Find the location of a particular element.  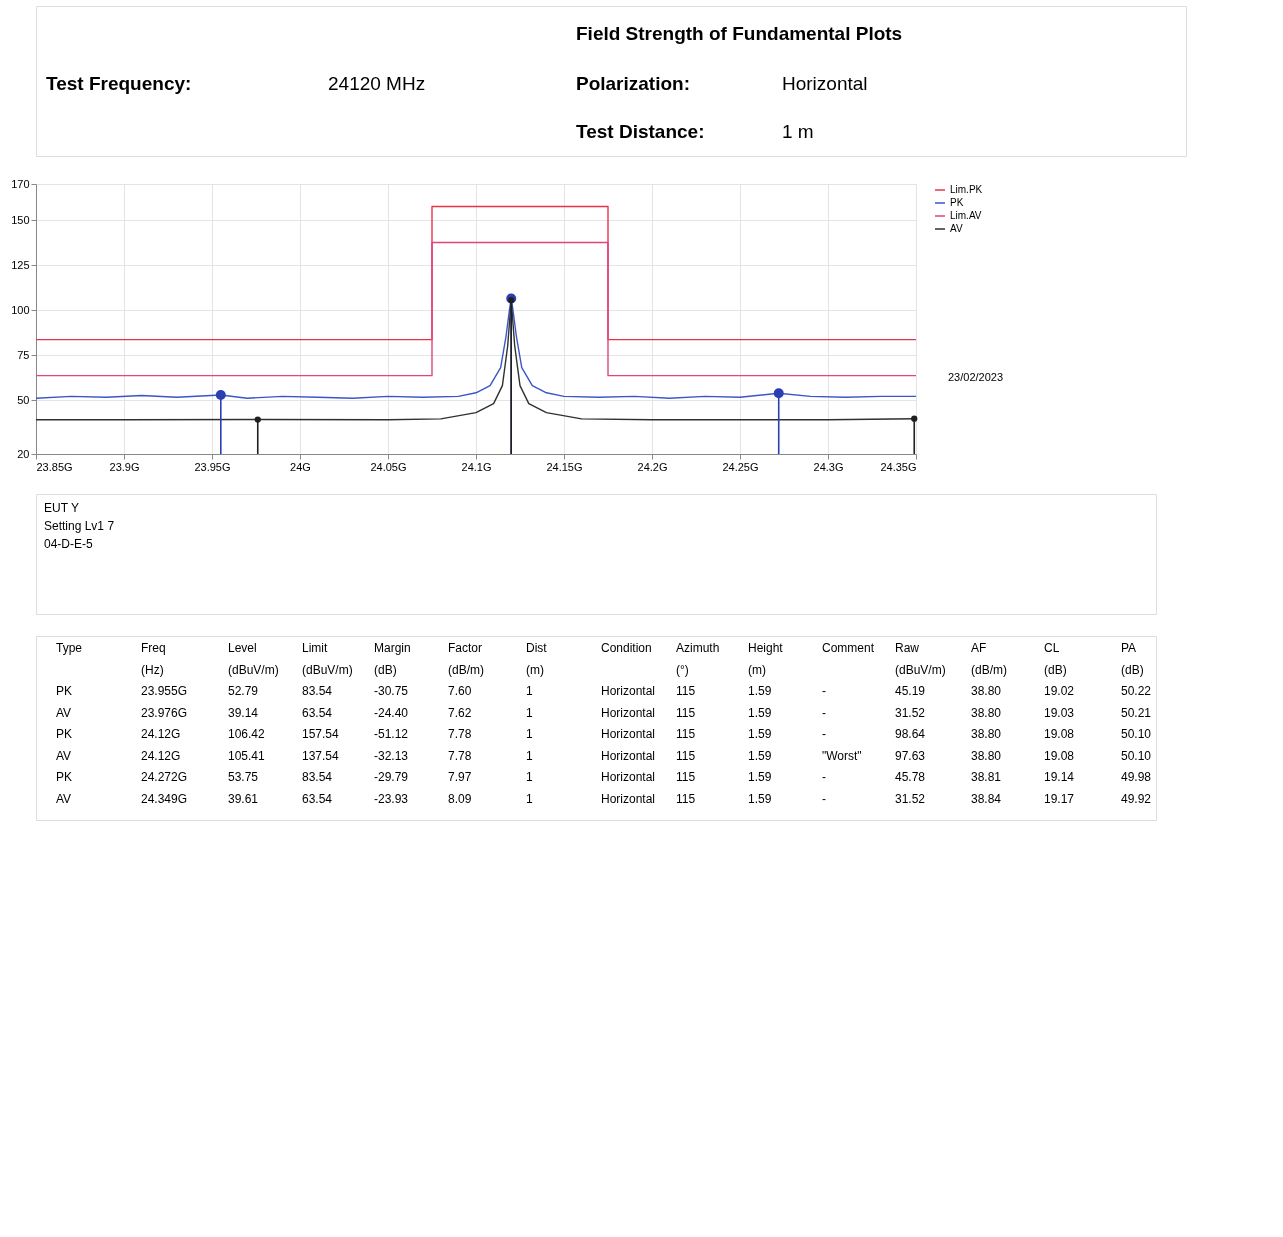

text: Factor is located at coordinates (465, 648).